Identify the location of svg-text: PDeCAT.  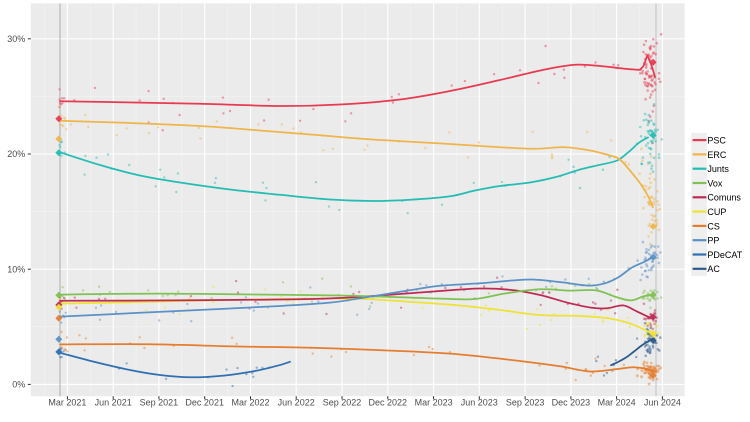
(724, 255).